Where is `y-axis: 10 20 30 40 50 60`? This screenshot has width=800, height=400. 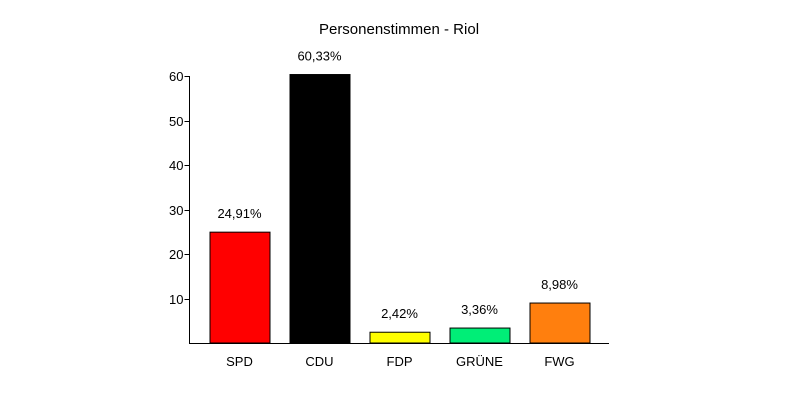
y-axis: 10 20 30 40 50 60 is located at coordinates (179, 206).